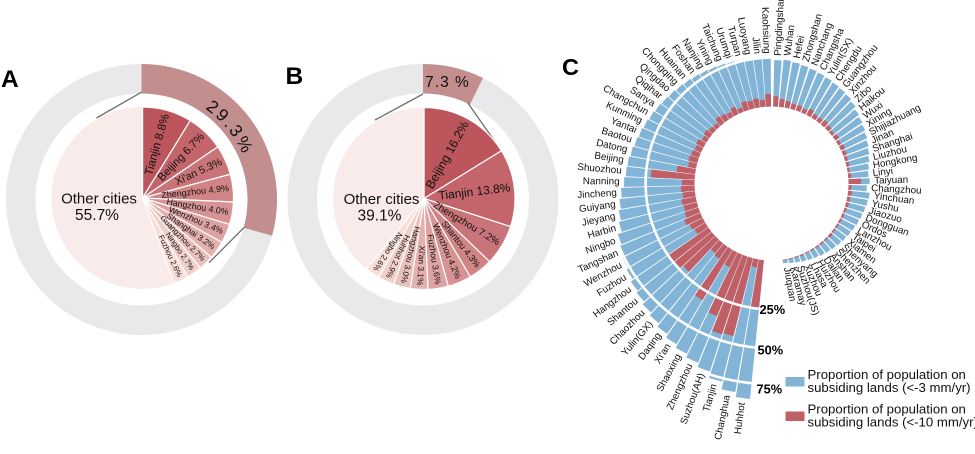 This screenshot has height=454, width=975. Describe the element at coordinates (97, 215) in the screenshot. I see `svg-text: 55.7%` at that location.